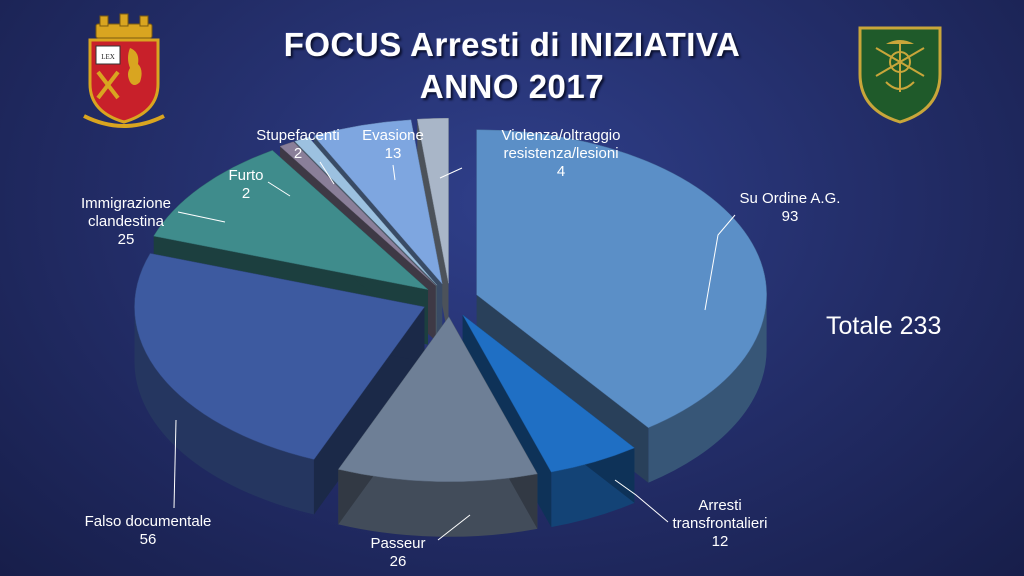 This screenshot has width=1024, height=576. What do you see at coordinates (246, 193) in the screenshot?
I see `data-label-furto-1: 2` at bounding box center [246, 193].